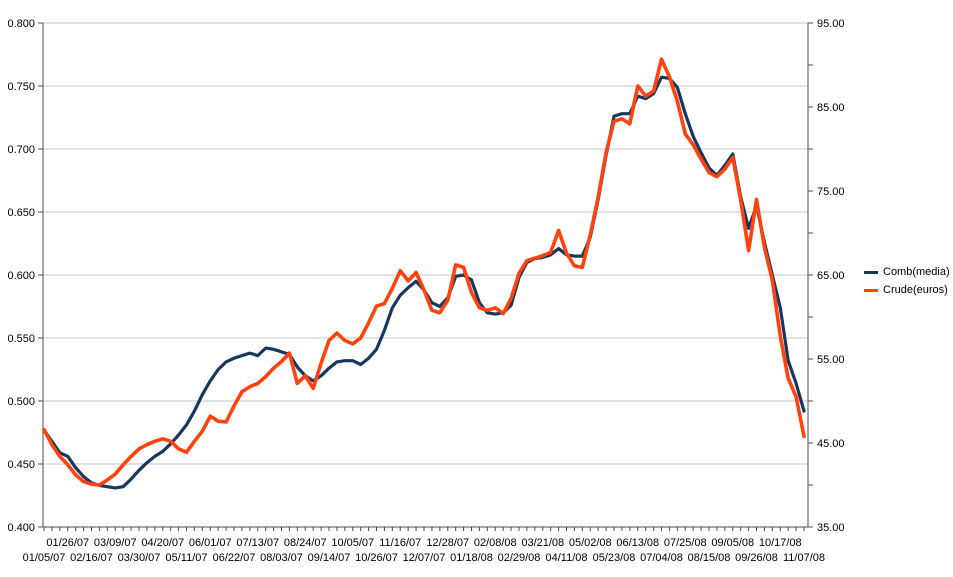 The height and width of the screenshot is (577, 953). I want to click on x-axis-label: 04/11/08, so click(566, 558).